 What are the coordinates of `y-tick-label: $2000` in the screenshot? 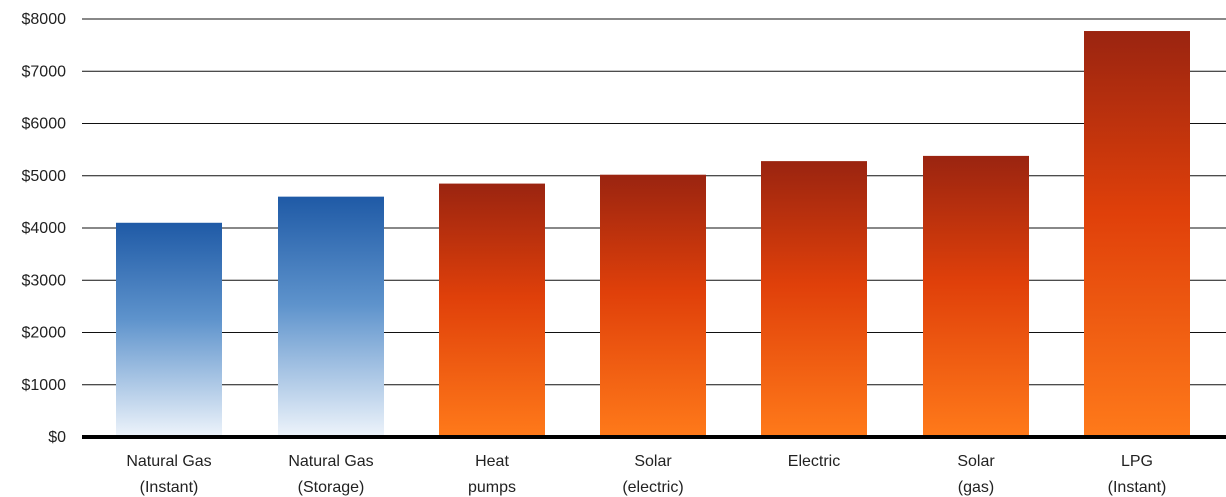 It's located at (44, 333).